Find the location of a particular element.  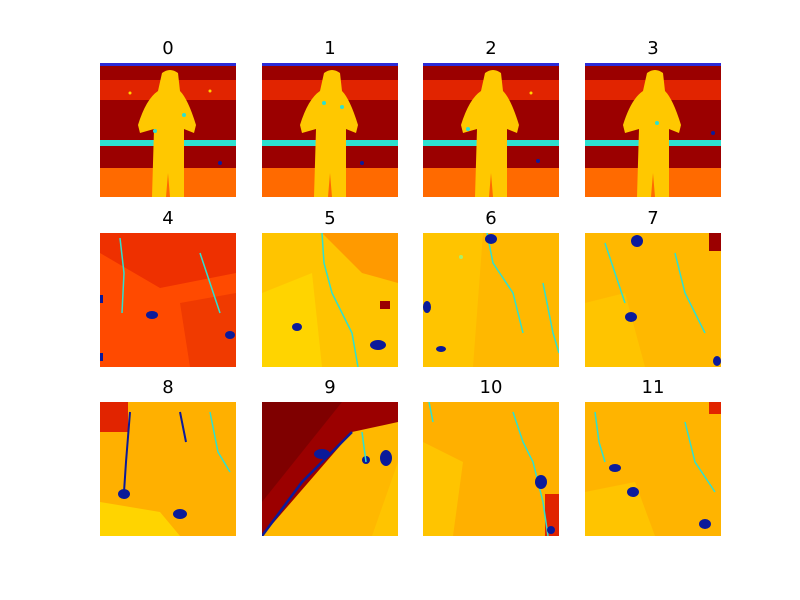

depth-panel-5: 5 is located at coordinates (330, 288).